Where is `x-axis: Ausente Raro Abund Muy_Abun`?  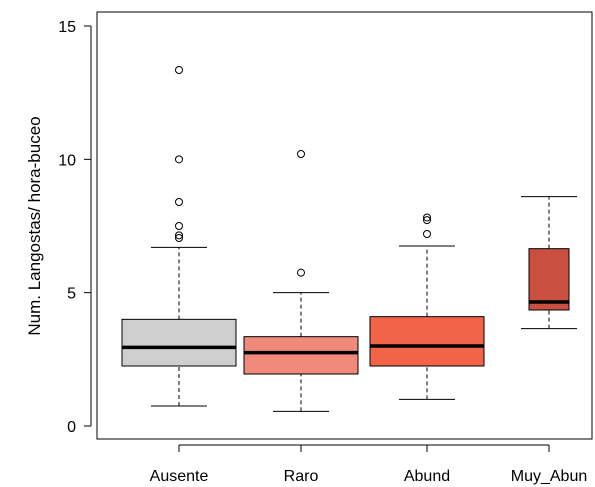 x-axis: Ausente Raro Abund Muy_Abun is located at coordinates (369, 464).